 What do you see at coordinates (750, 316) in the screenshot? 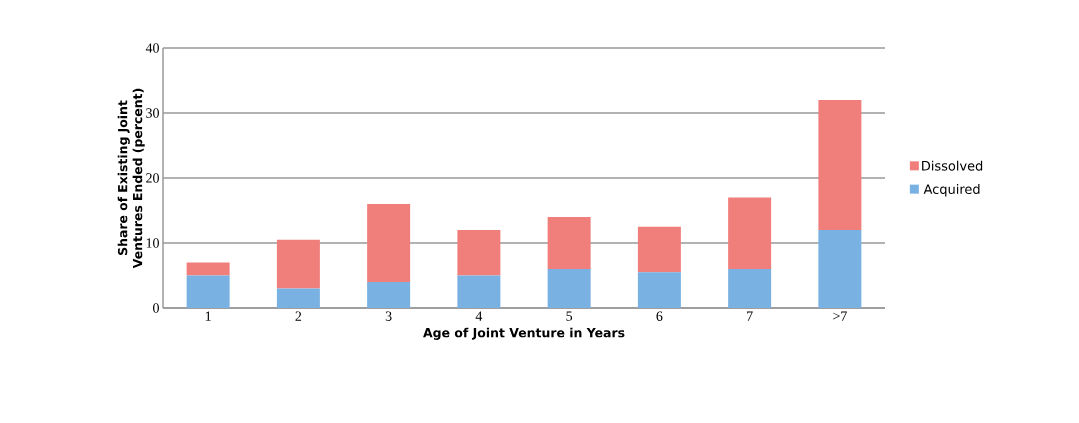
I see `x-tick-label: 7` at bounding box center [750, 316].